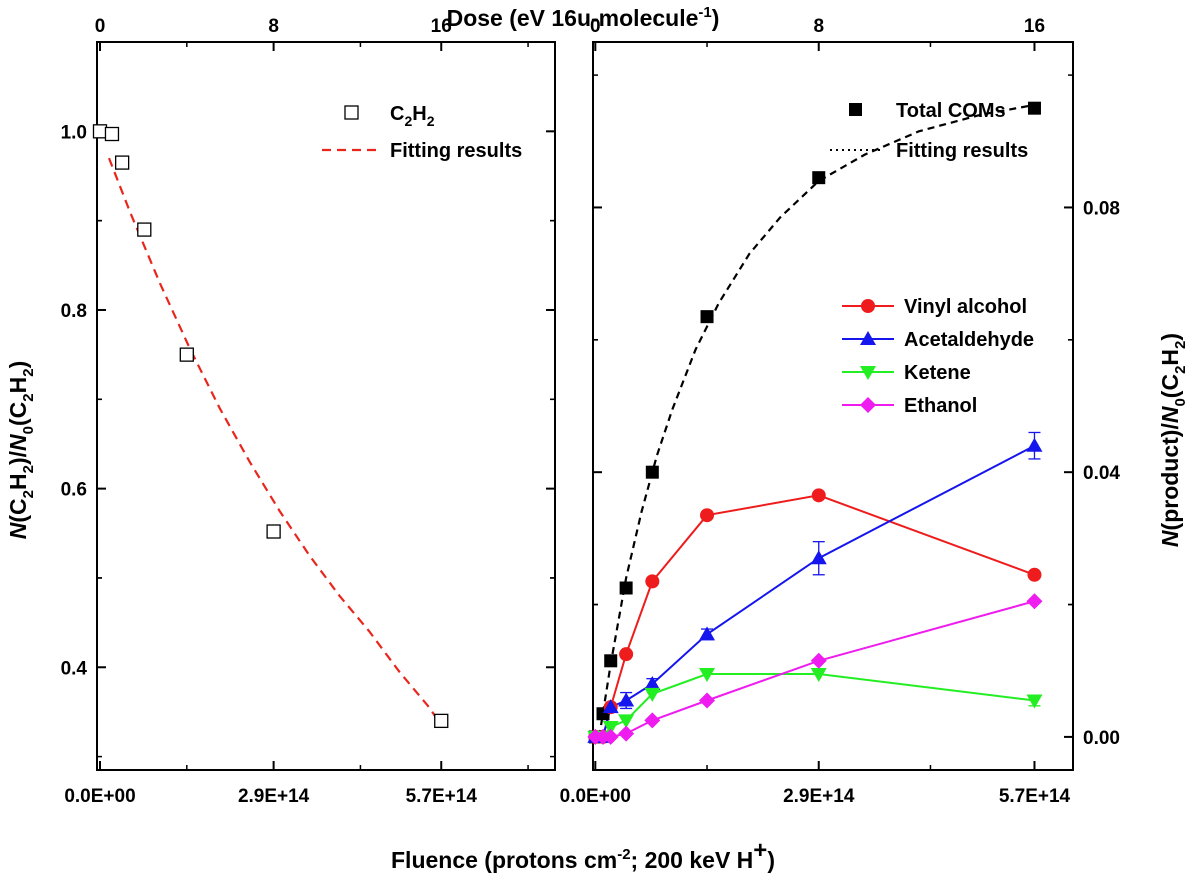 The image size is (1200, 880). I want to click on legend-marker-c2h2, so click(351, 112).